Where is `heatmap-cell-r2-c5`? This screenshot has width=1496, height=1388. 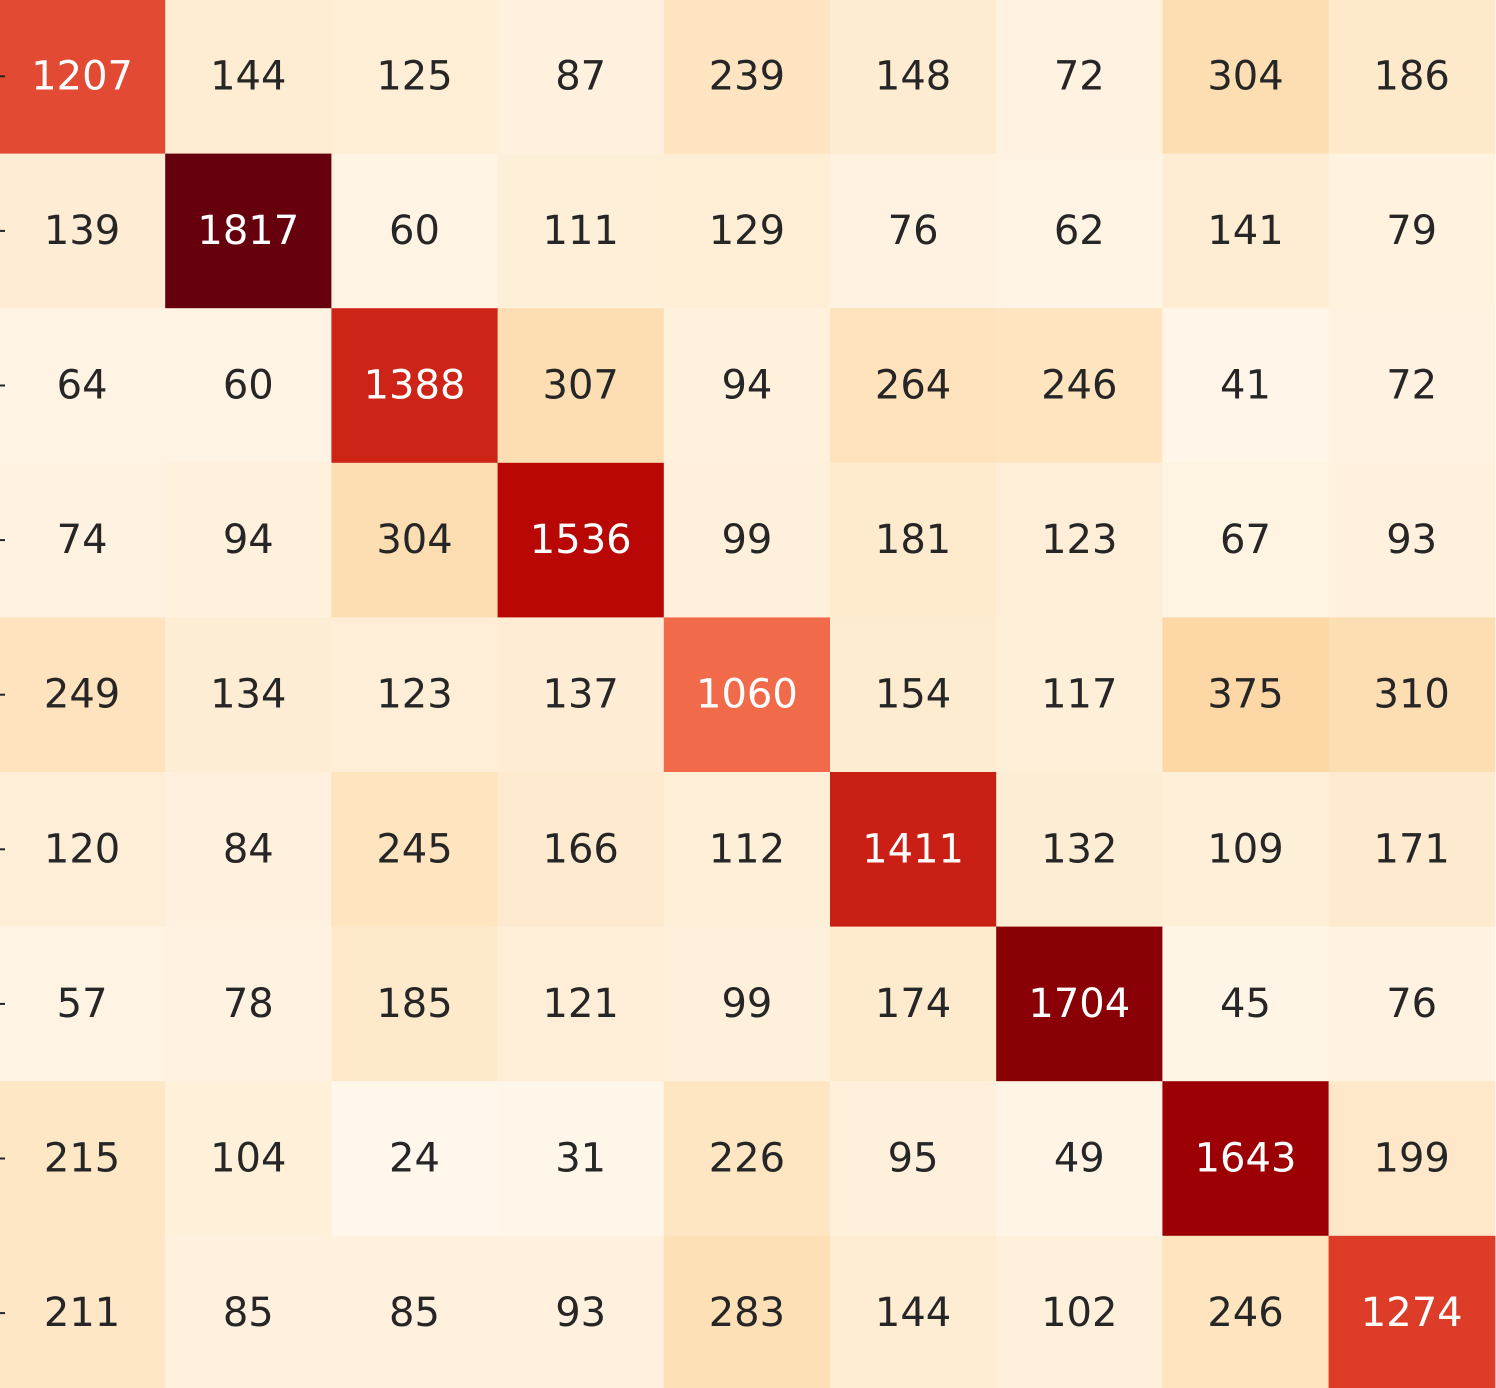
heatmap-cell-r2-c5 is located at coordinates (913, 386).